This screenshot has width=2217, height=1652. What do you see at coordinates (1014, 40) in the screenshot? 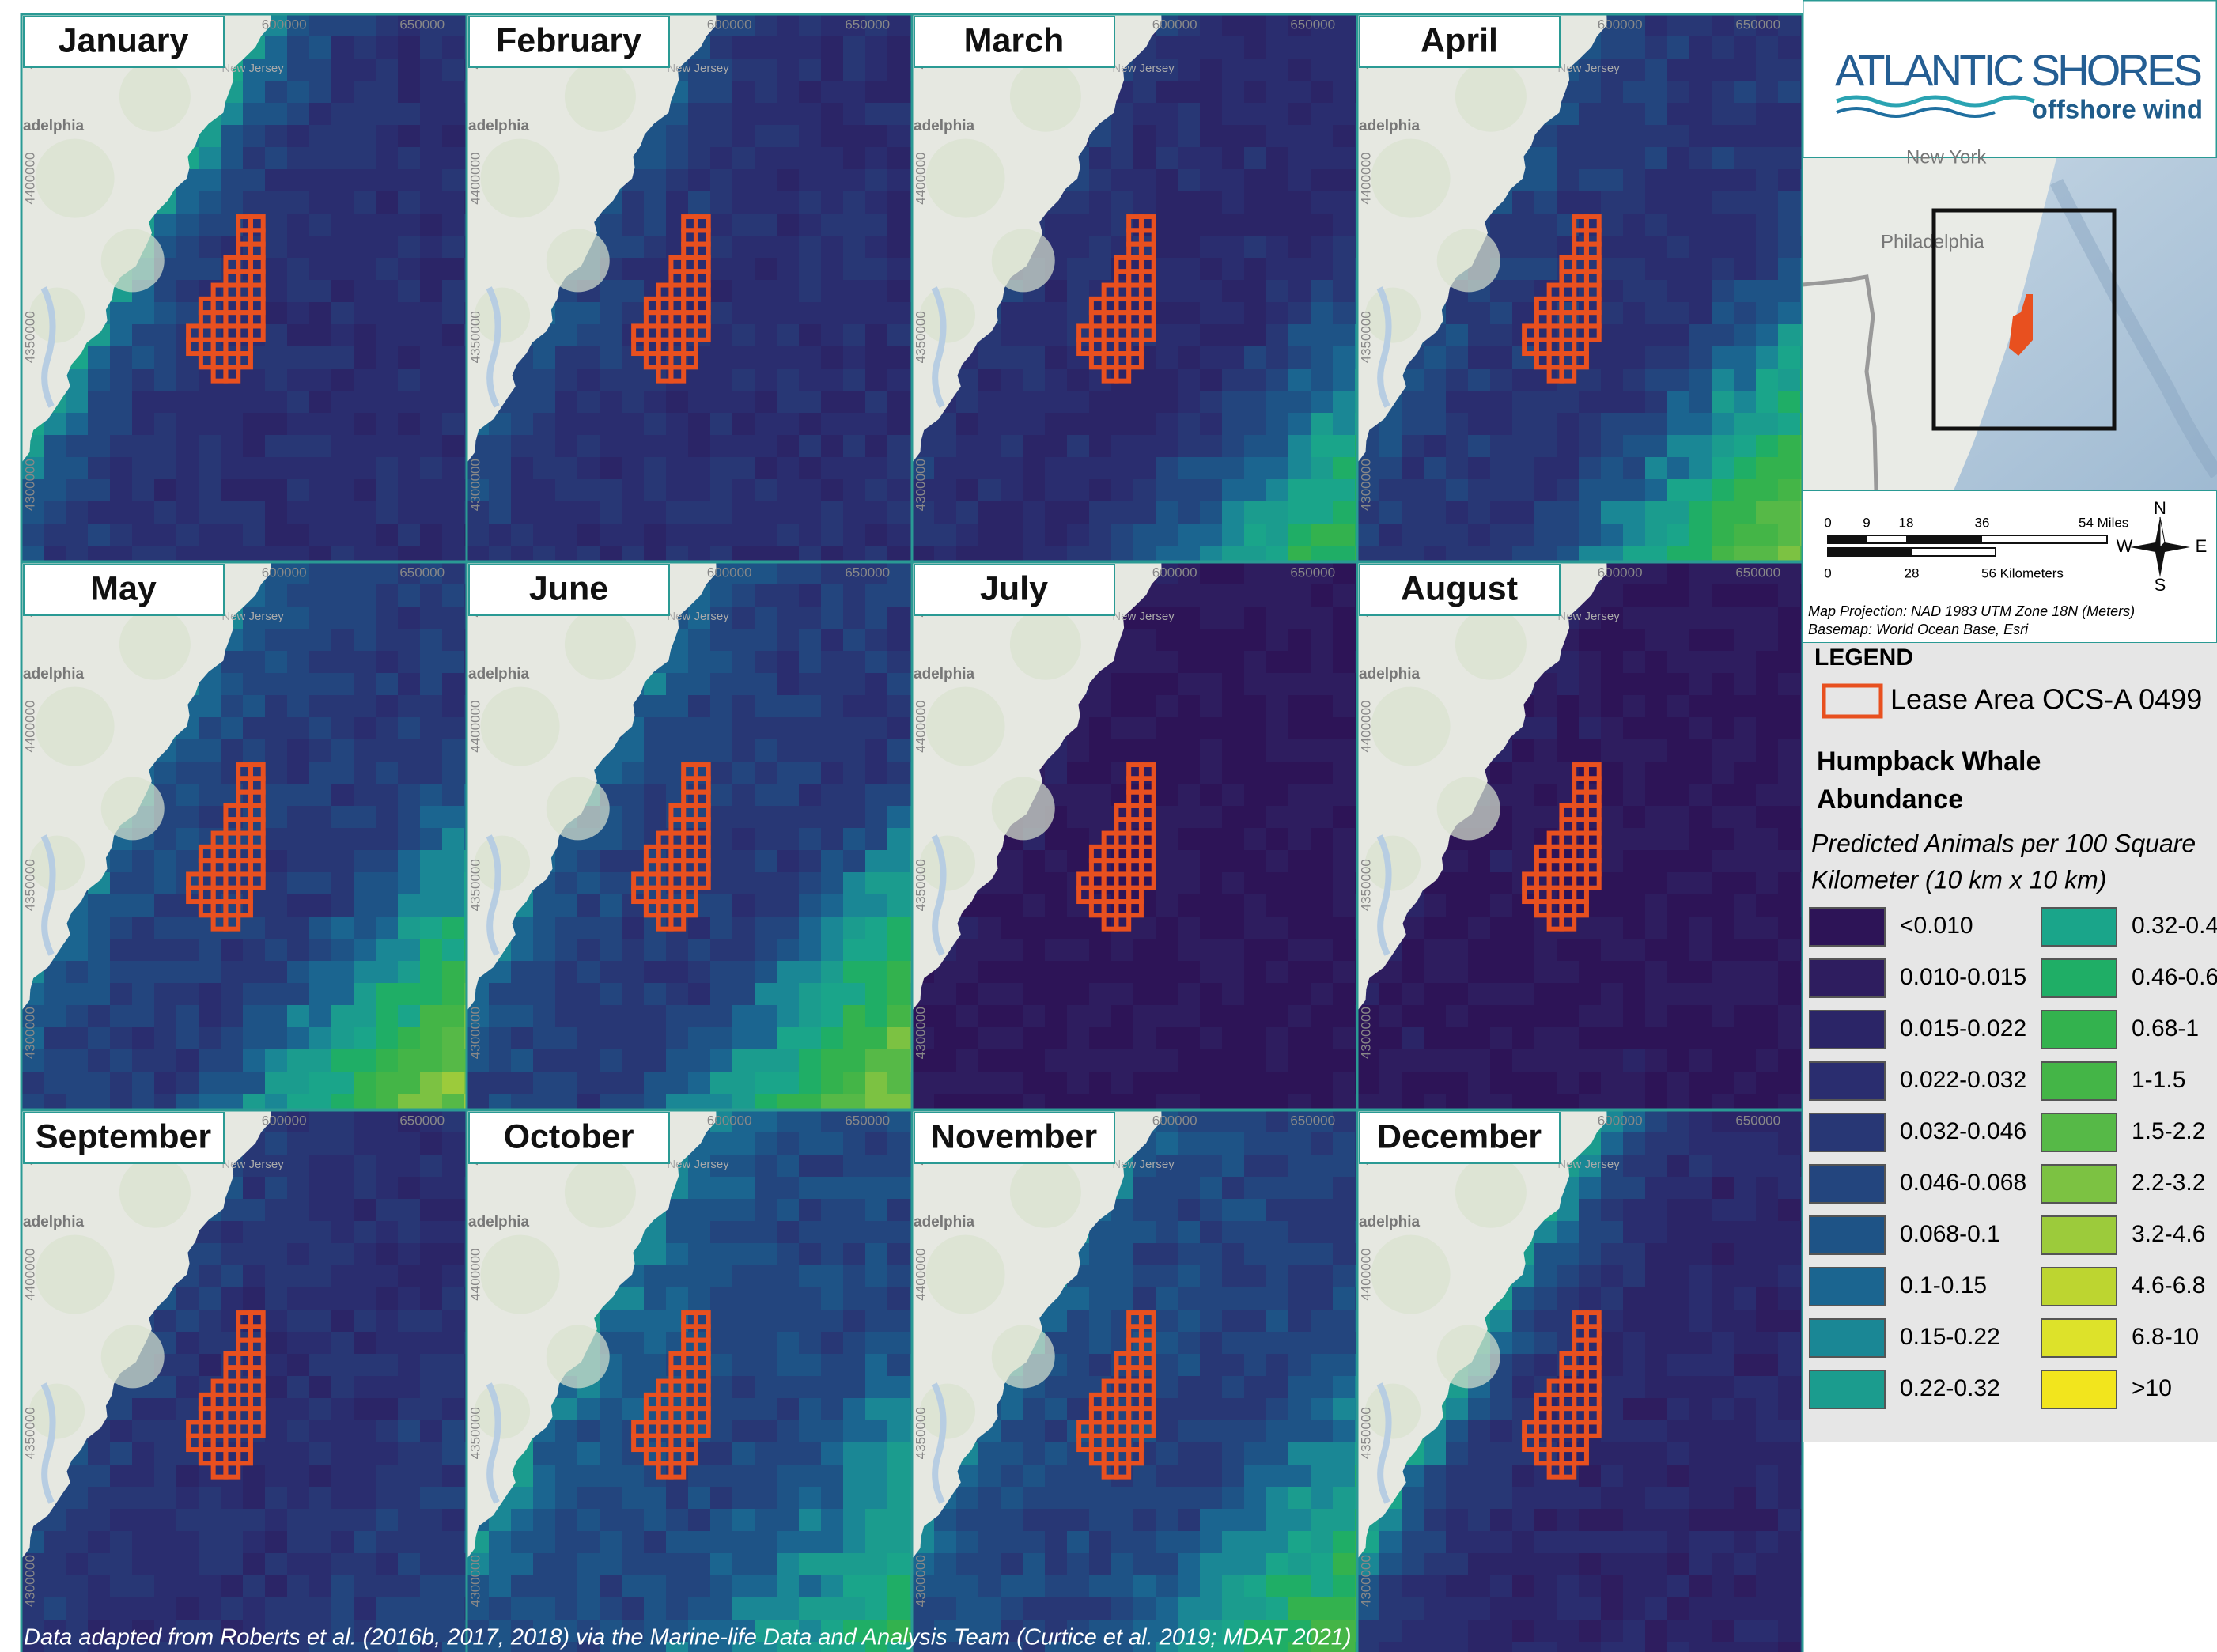
I see `month-label: March` at bounding box center [1014, 40].